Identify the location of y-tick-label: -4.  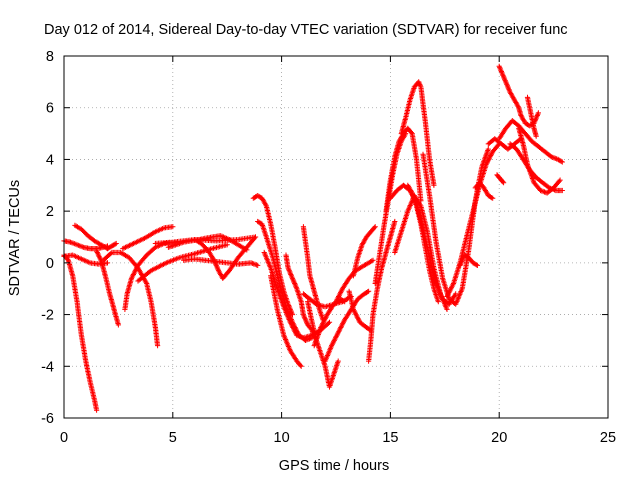
(47, 367).